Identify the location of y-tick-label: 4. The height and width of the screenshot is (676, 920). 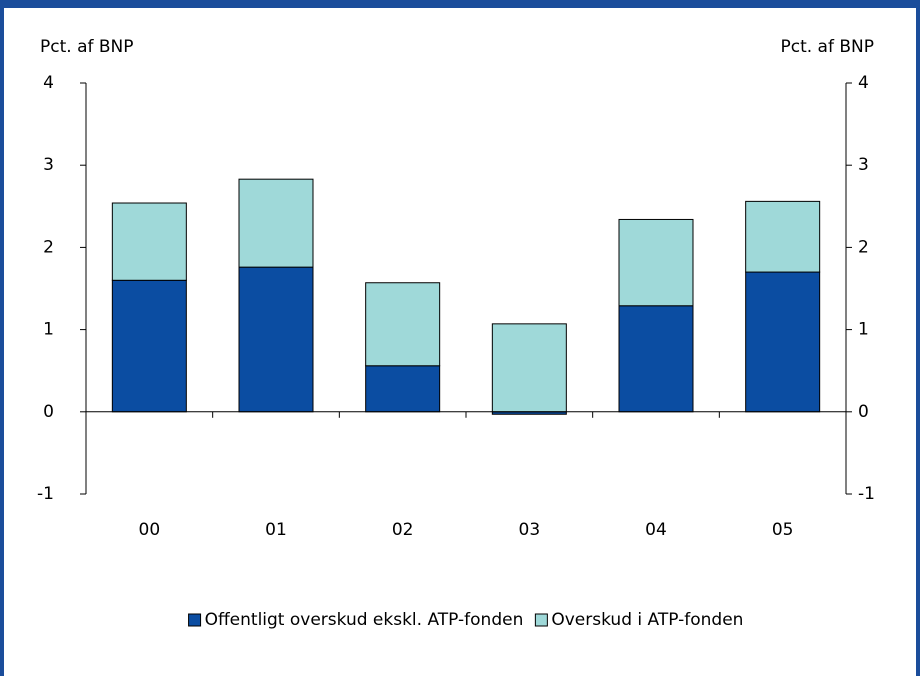
(48, 83).